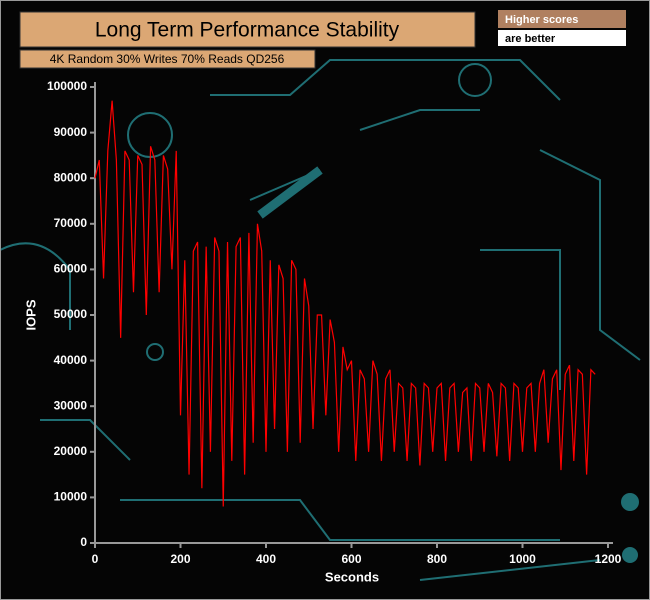  What do you see at coordinates (71, 497) in the screenshot?
I see `y-tick-label: 10000` at bounding box center [71, 497].